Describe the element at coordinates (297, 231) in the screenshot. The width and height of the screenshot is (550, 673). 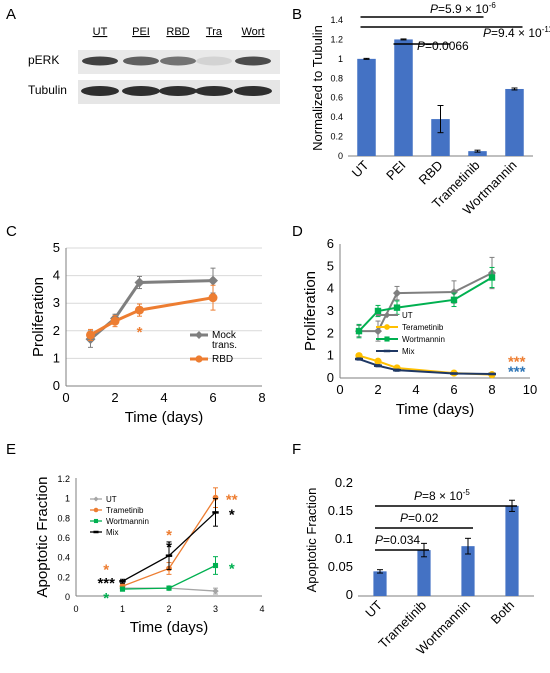
I see `panel-letter-d: D` at that location.